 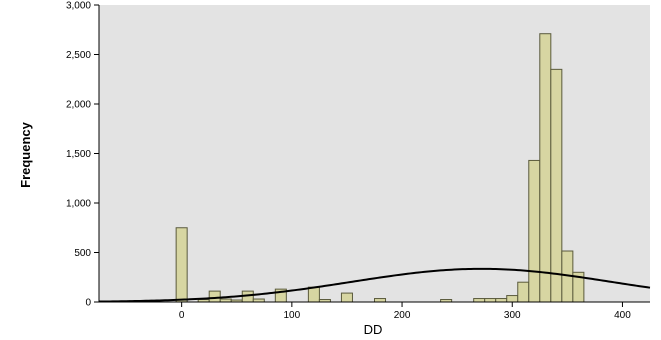 I want to click on normal-curve, so click(x=374, y=285).